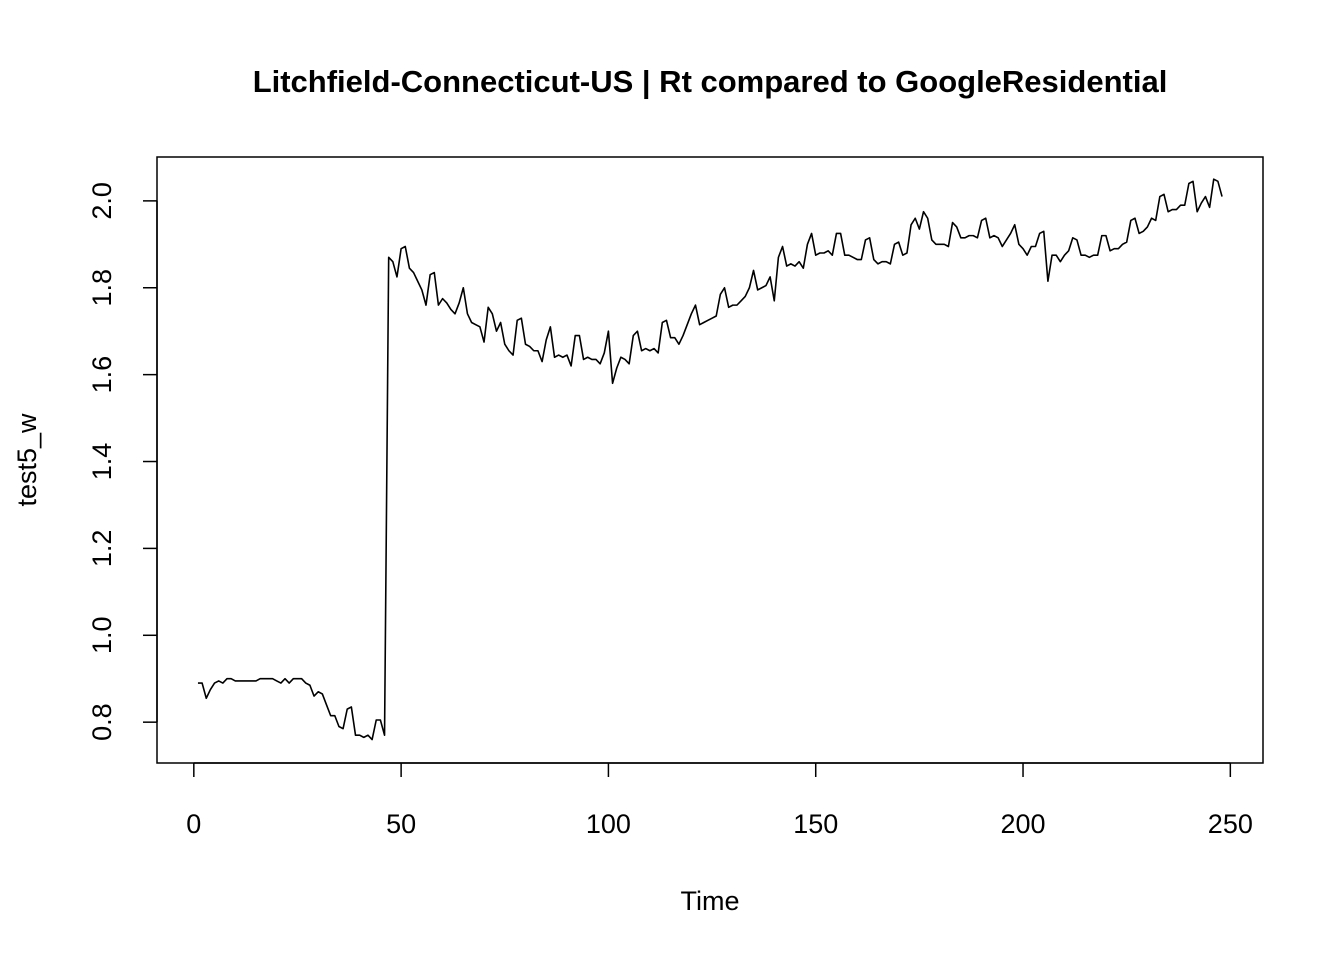 The height and width of the screenshot is (960, 1344). What do you see at coordinates (27, 460) in the screenshot?
I see `y-axis-label: test5_w` at bounding box center [27, 460].